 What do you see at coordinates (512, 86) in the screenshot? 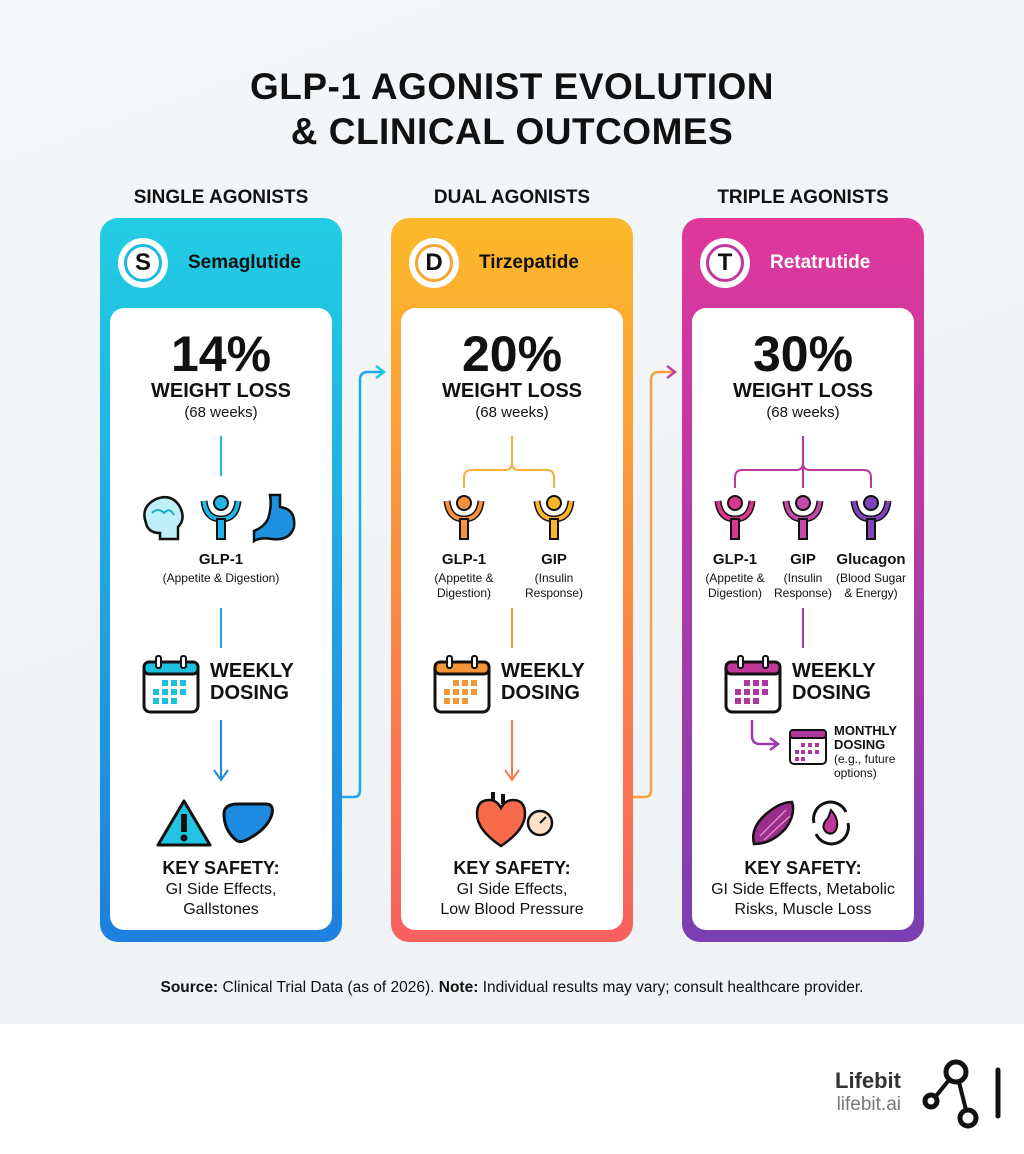
I see `title-line-1: GLP-1 AGONIST EVOLUTION` at bounding box center [512, 86].